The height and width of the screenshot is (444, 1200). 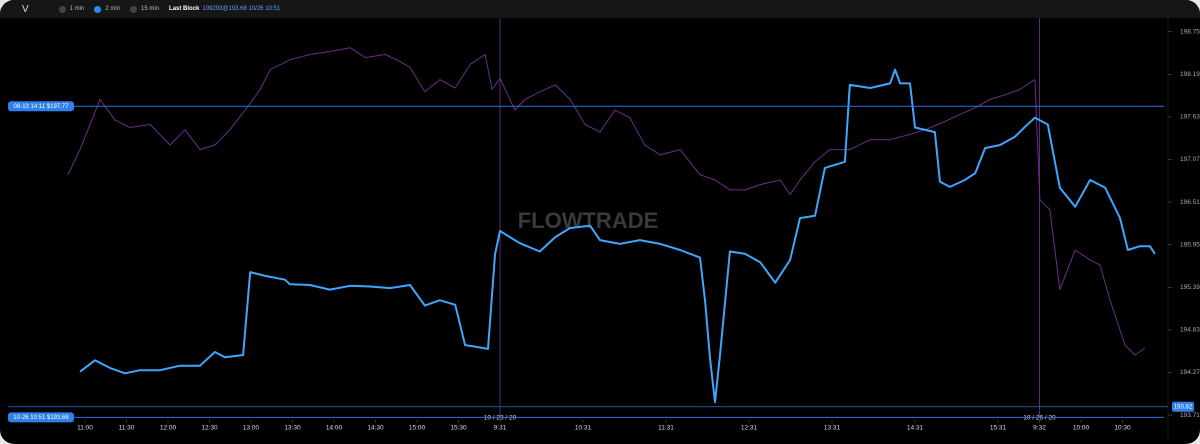 What do you see at coordinates (417, 428) in the screenshot?
I see `x-tick-label: 15:00` at bounding box center [417, 428].